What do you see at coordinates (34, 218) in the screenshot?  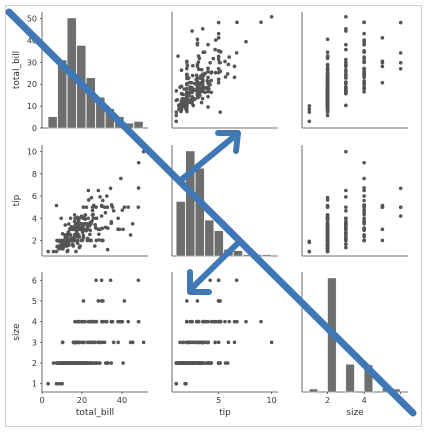 I see `ytick-label-tip-1: 4` at bounding box center [34, 218].